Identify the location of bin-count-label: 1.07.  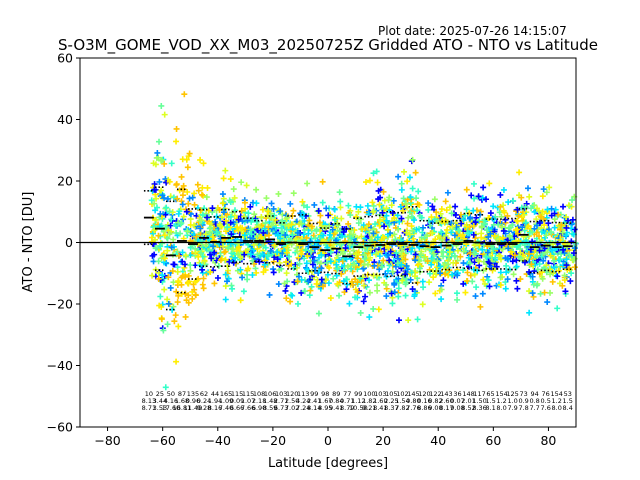
(248, 401).